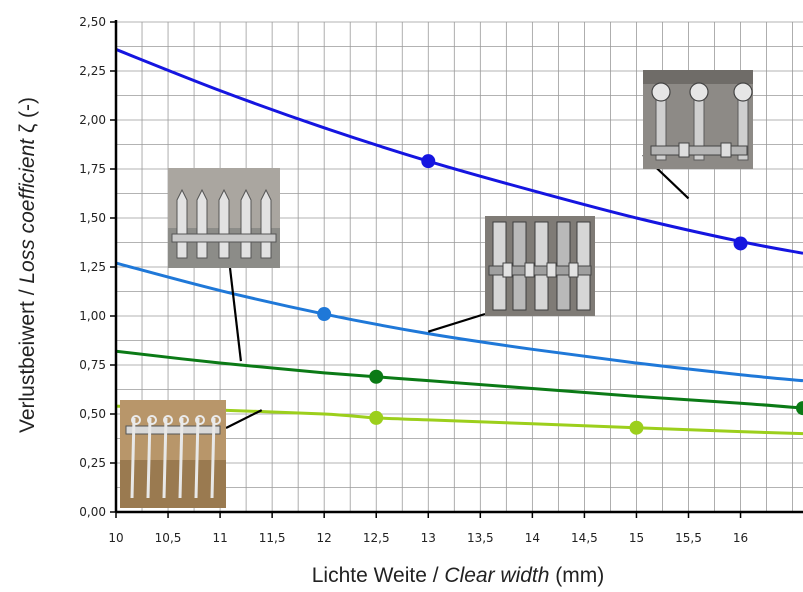 The height and width of the screenshot is (592, 803). What do you see at coordinates (92, 365) in the screenshot?
I see `y-tick-label: 0,75` at bounding box center [92, 365].